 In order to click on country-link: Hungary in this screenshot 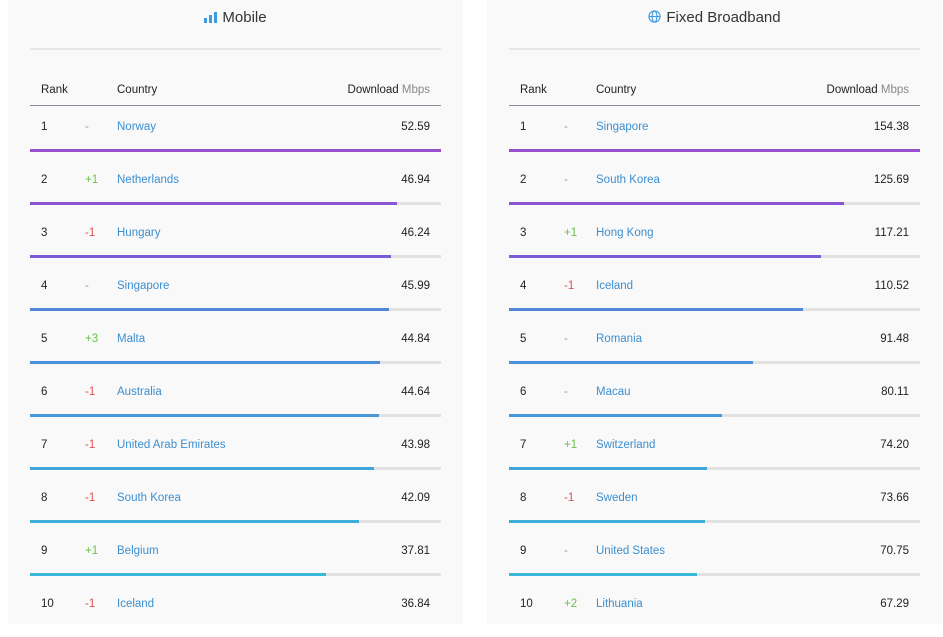, I will do `click(139, 233)`.